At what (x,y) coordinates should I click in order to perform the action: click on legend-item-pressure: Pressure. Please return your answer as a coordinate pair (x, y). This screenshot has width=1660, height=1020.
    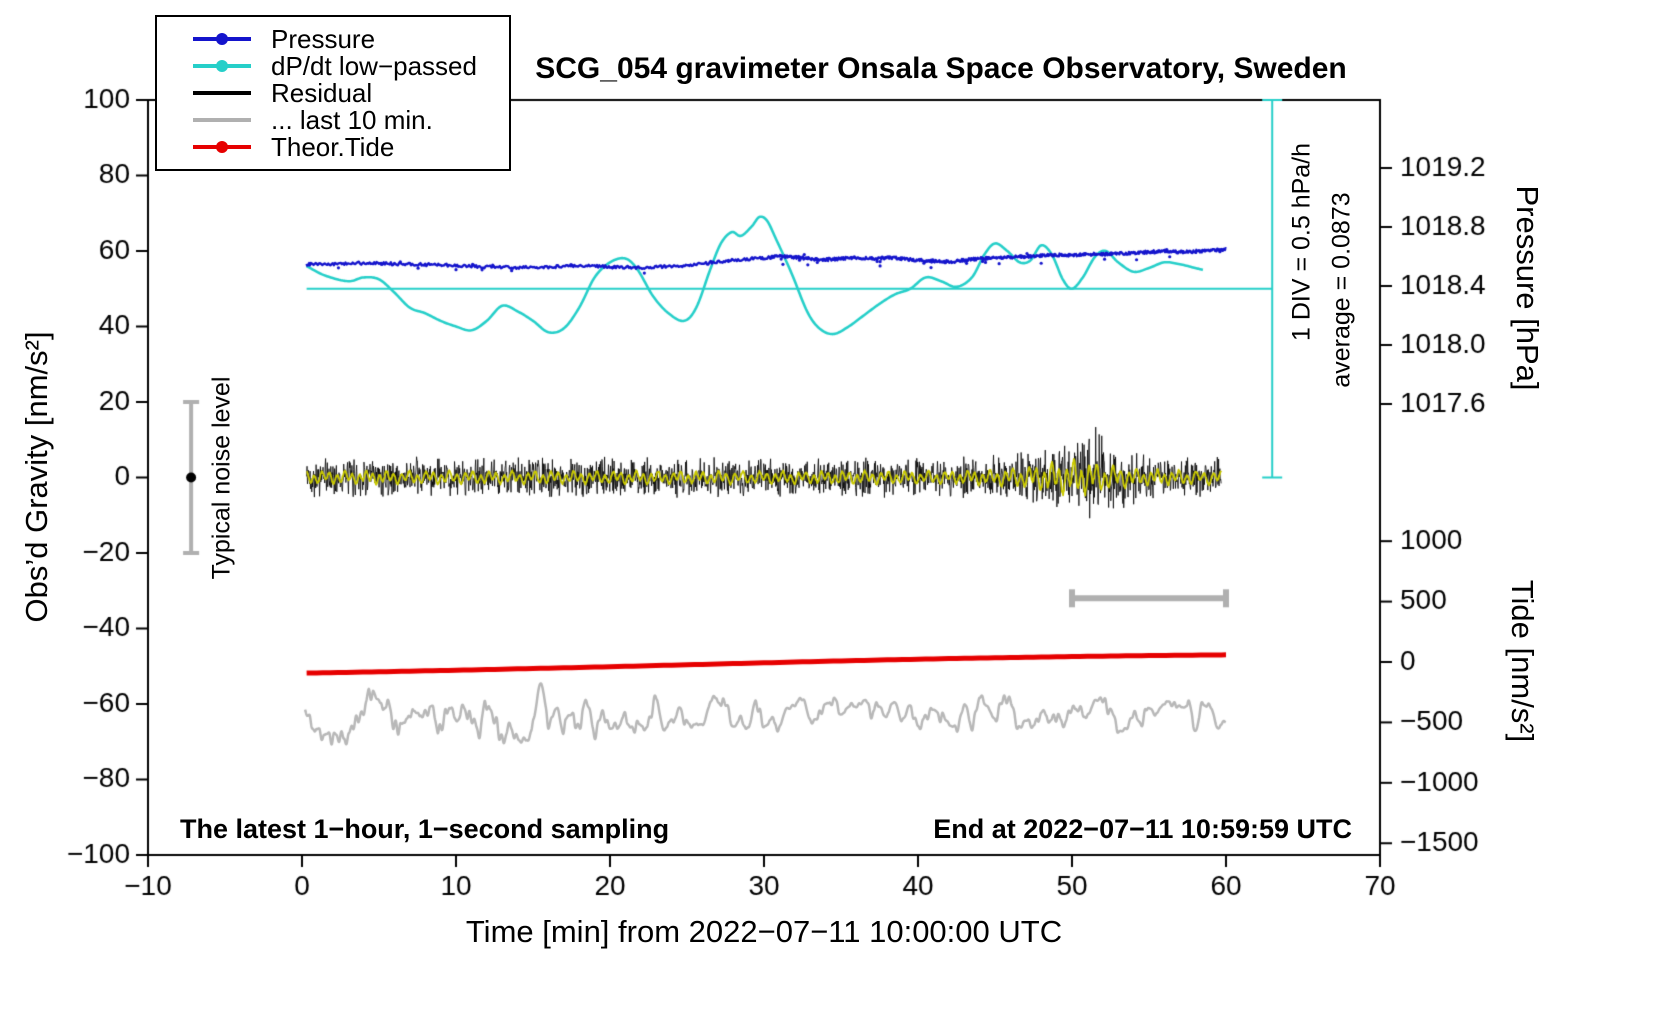
    Looking at the image, I should click on (347, 38).